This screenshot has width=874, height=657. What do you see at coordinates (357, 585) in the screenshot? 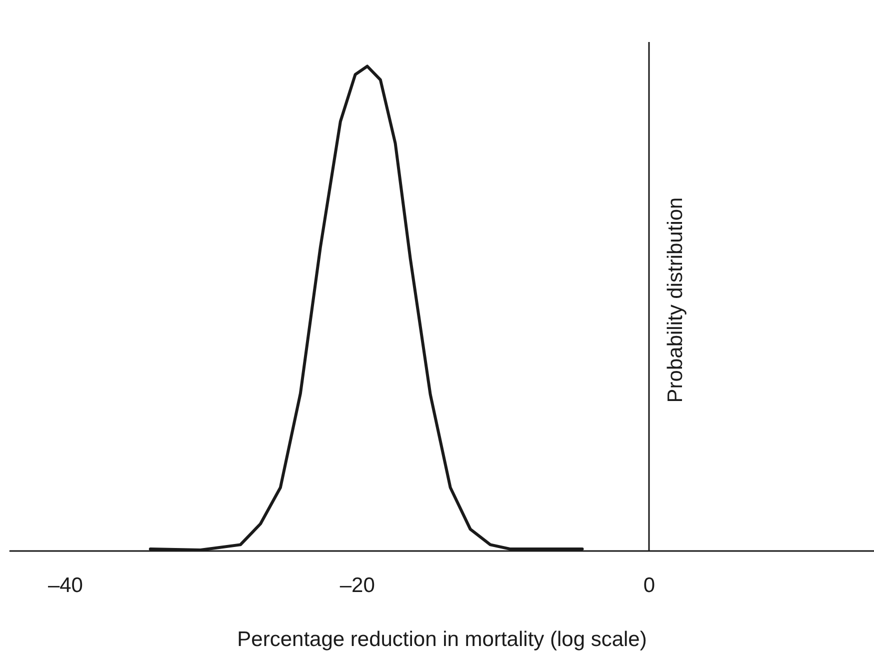
I see `x-tick-label: –20` at bounding box center [357, 585].